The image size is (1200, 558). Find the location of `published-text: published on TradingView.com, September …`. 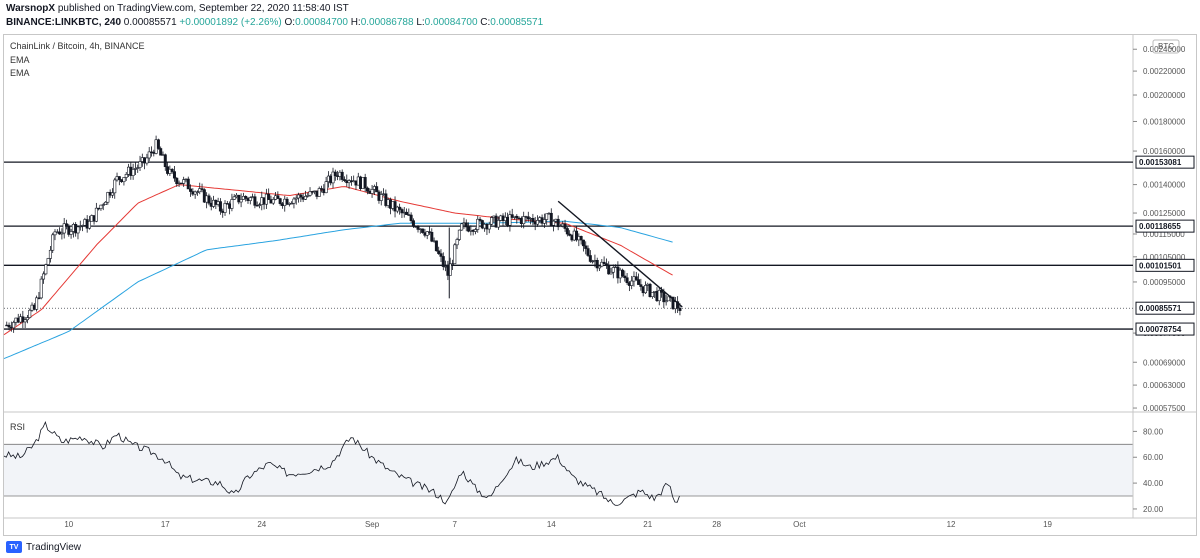

published-text: published on TradingView.com, September … is located at coordinates (202, 8).